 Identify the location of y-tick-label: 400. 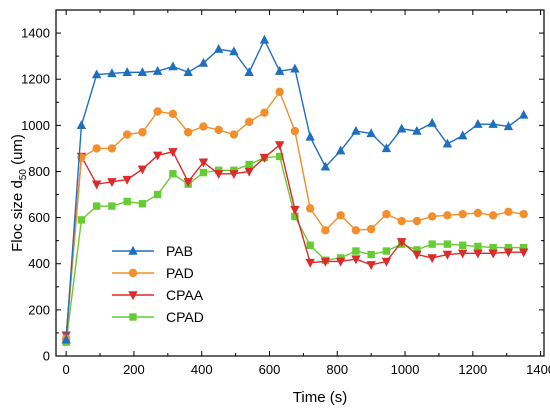
(39, 263).